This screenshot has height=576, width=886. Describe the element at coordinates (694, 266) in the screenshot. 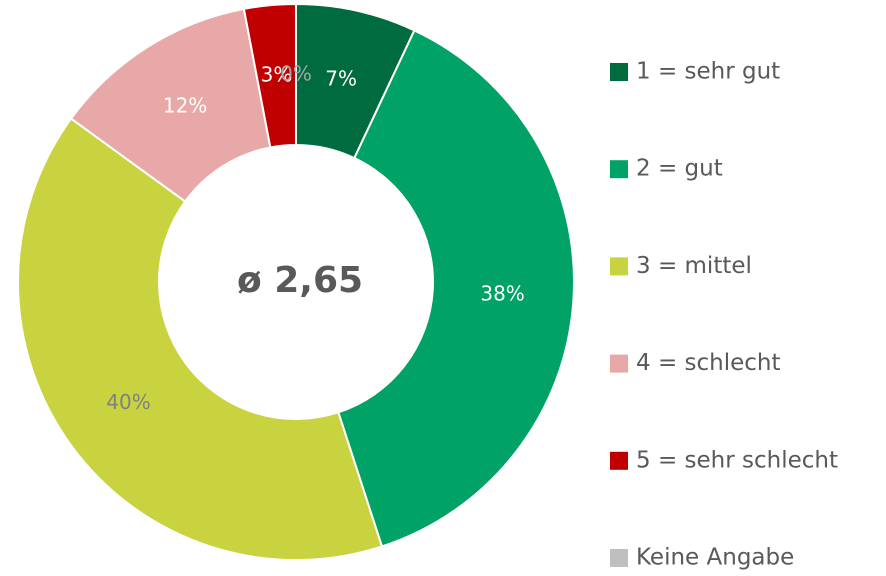

I see `legend-label: 3 = mittel` at that location.